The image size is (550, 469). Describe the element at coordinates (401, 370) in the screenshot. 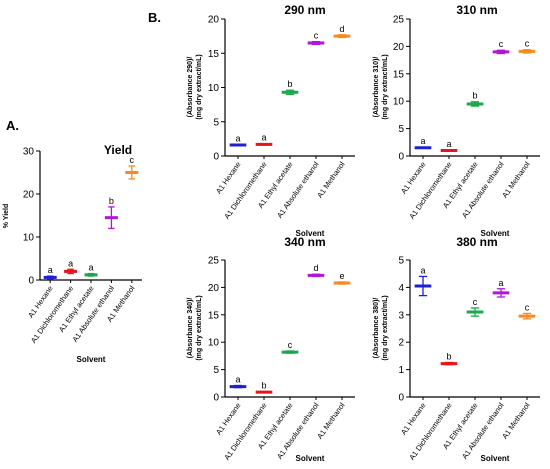

I see `y-tick-label: 1` at that location.